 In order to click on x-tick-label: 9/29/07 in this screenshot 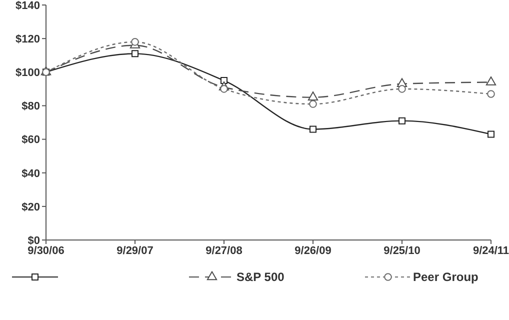, I will do `click(135, 250)`.